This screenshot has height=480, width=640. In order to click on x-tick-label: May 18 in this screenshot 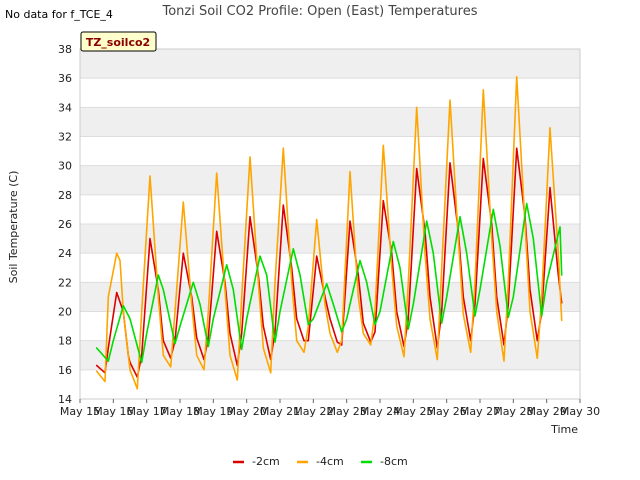, I will do `click(180, 411)`.